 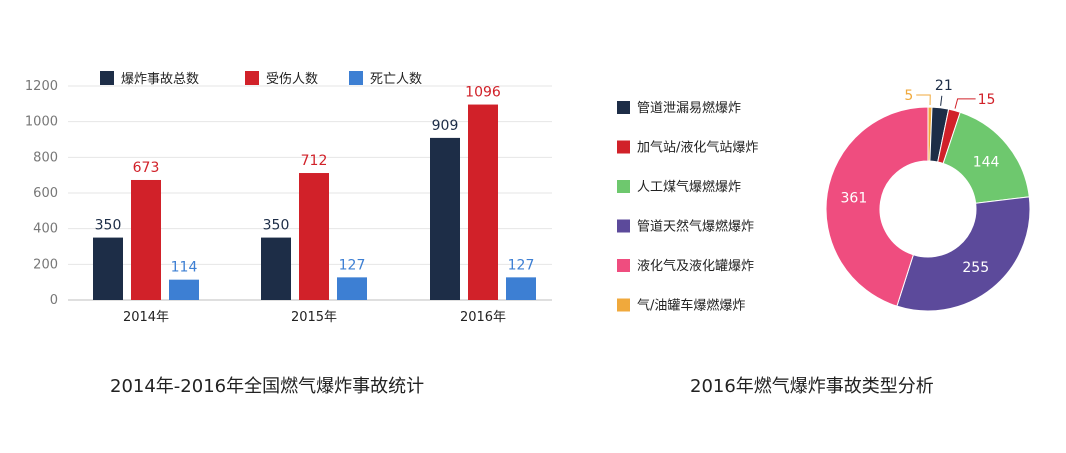 What do you see at coordinates (483, 93) in the screenshot?
I see `data-label: 1096` at bounding box center [483, 93].